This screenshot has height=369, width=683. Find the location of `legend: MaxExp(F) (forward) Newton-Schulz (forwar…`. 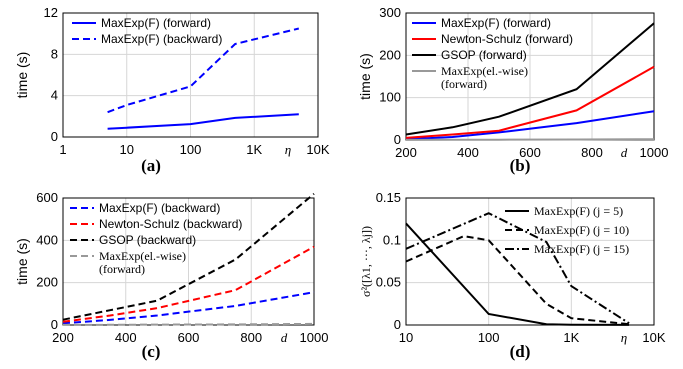

legend: MaxExp(F) (forward) Newton-Schulz (forwar… is located at coordinates (492, 53).